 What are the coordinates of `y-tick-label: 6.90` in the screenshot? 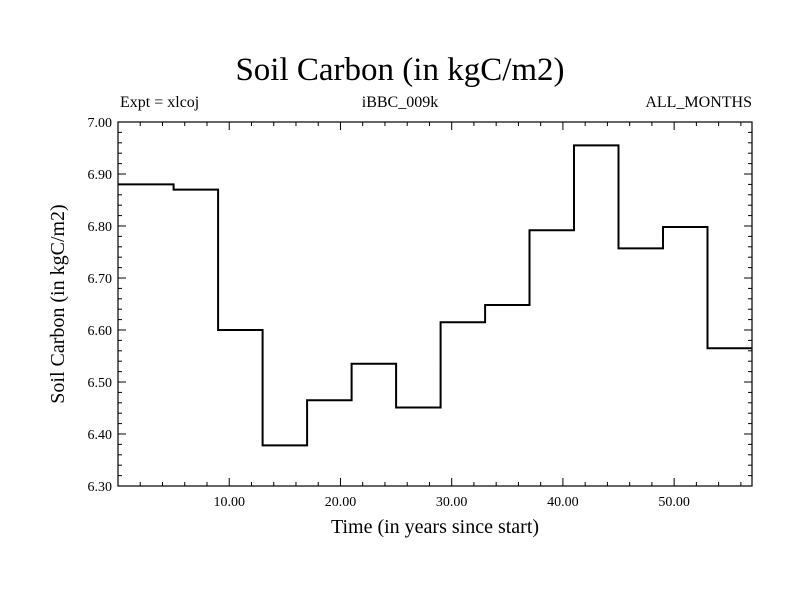 It's located at (100, 175).